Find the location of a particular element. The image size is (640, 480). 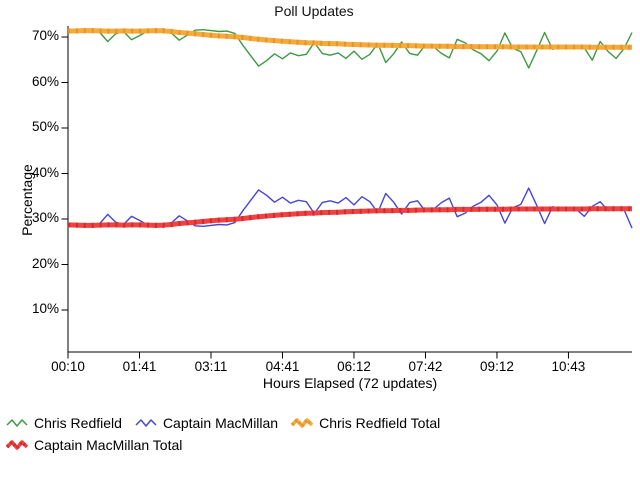

x-axis-title: Hours Elapsed (72 updates) is located at coordinates (350, 383).